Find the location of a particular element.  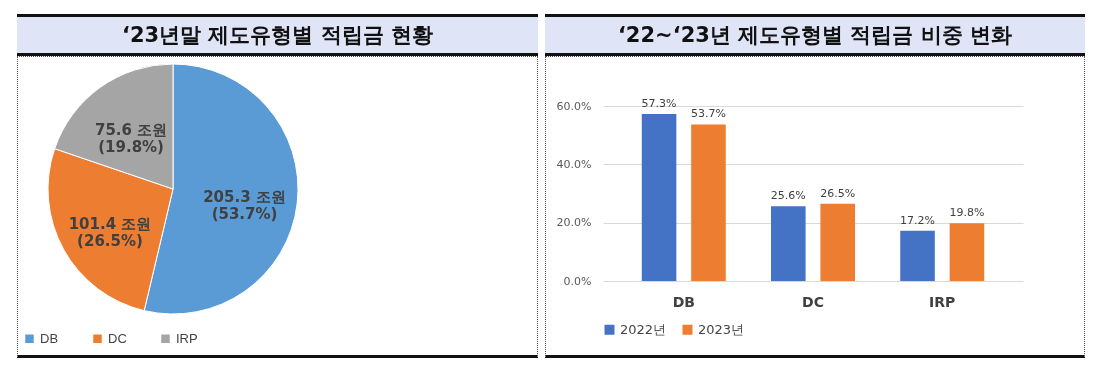

data-label: 25.6% is located at coordinates (788, 196).